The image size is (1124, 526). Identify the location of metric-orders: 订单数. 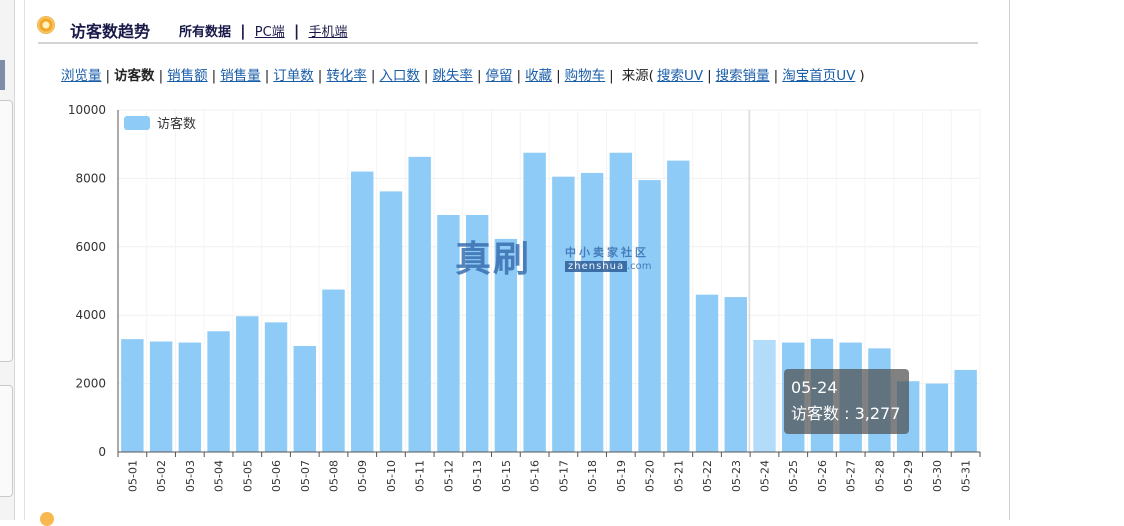
(293, 76).